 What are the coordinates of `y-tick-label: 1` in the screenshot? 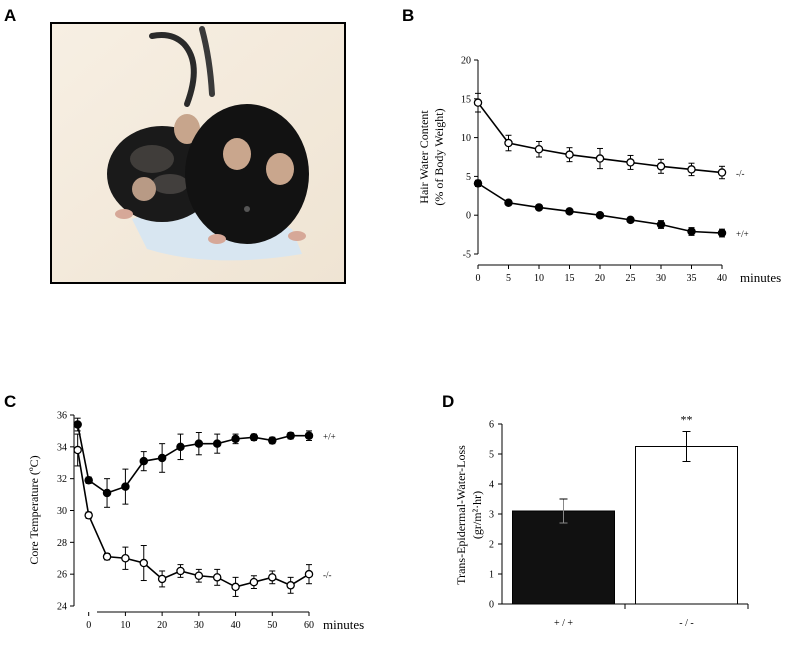 It's located at (491, 575).